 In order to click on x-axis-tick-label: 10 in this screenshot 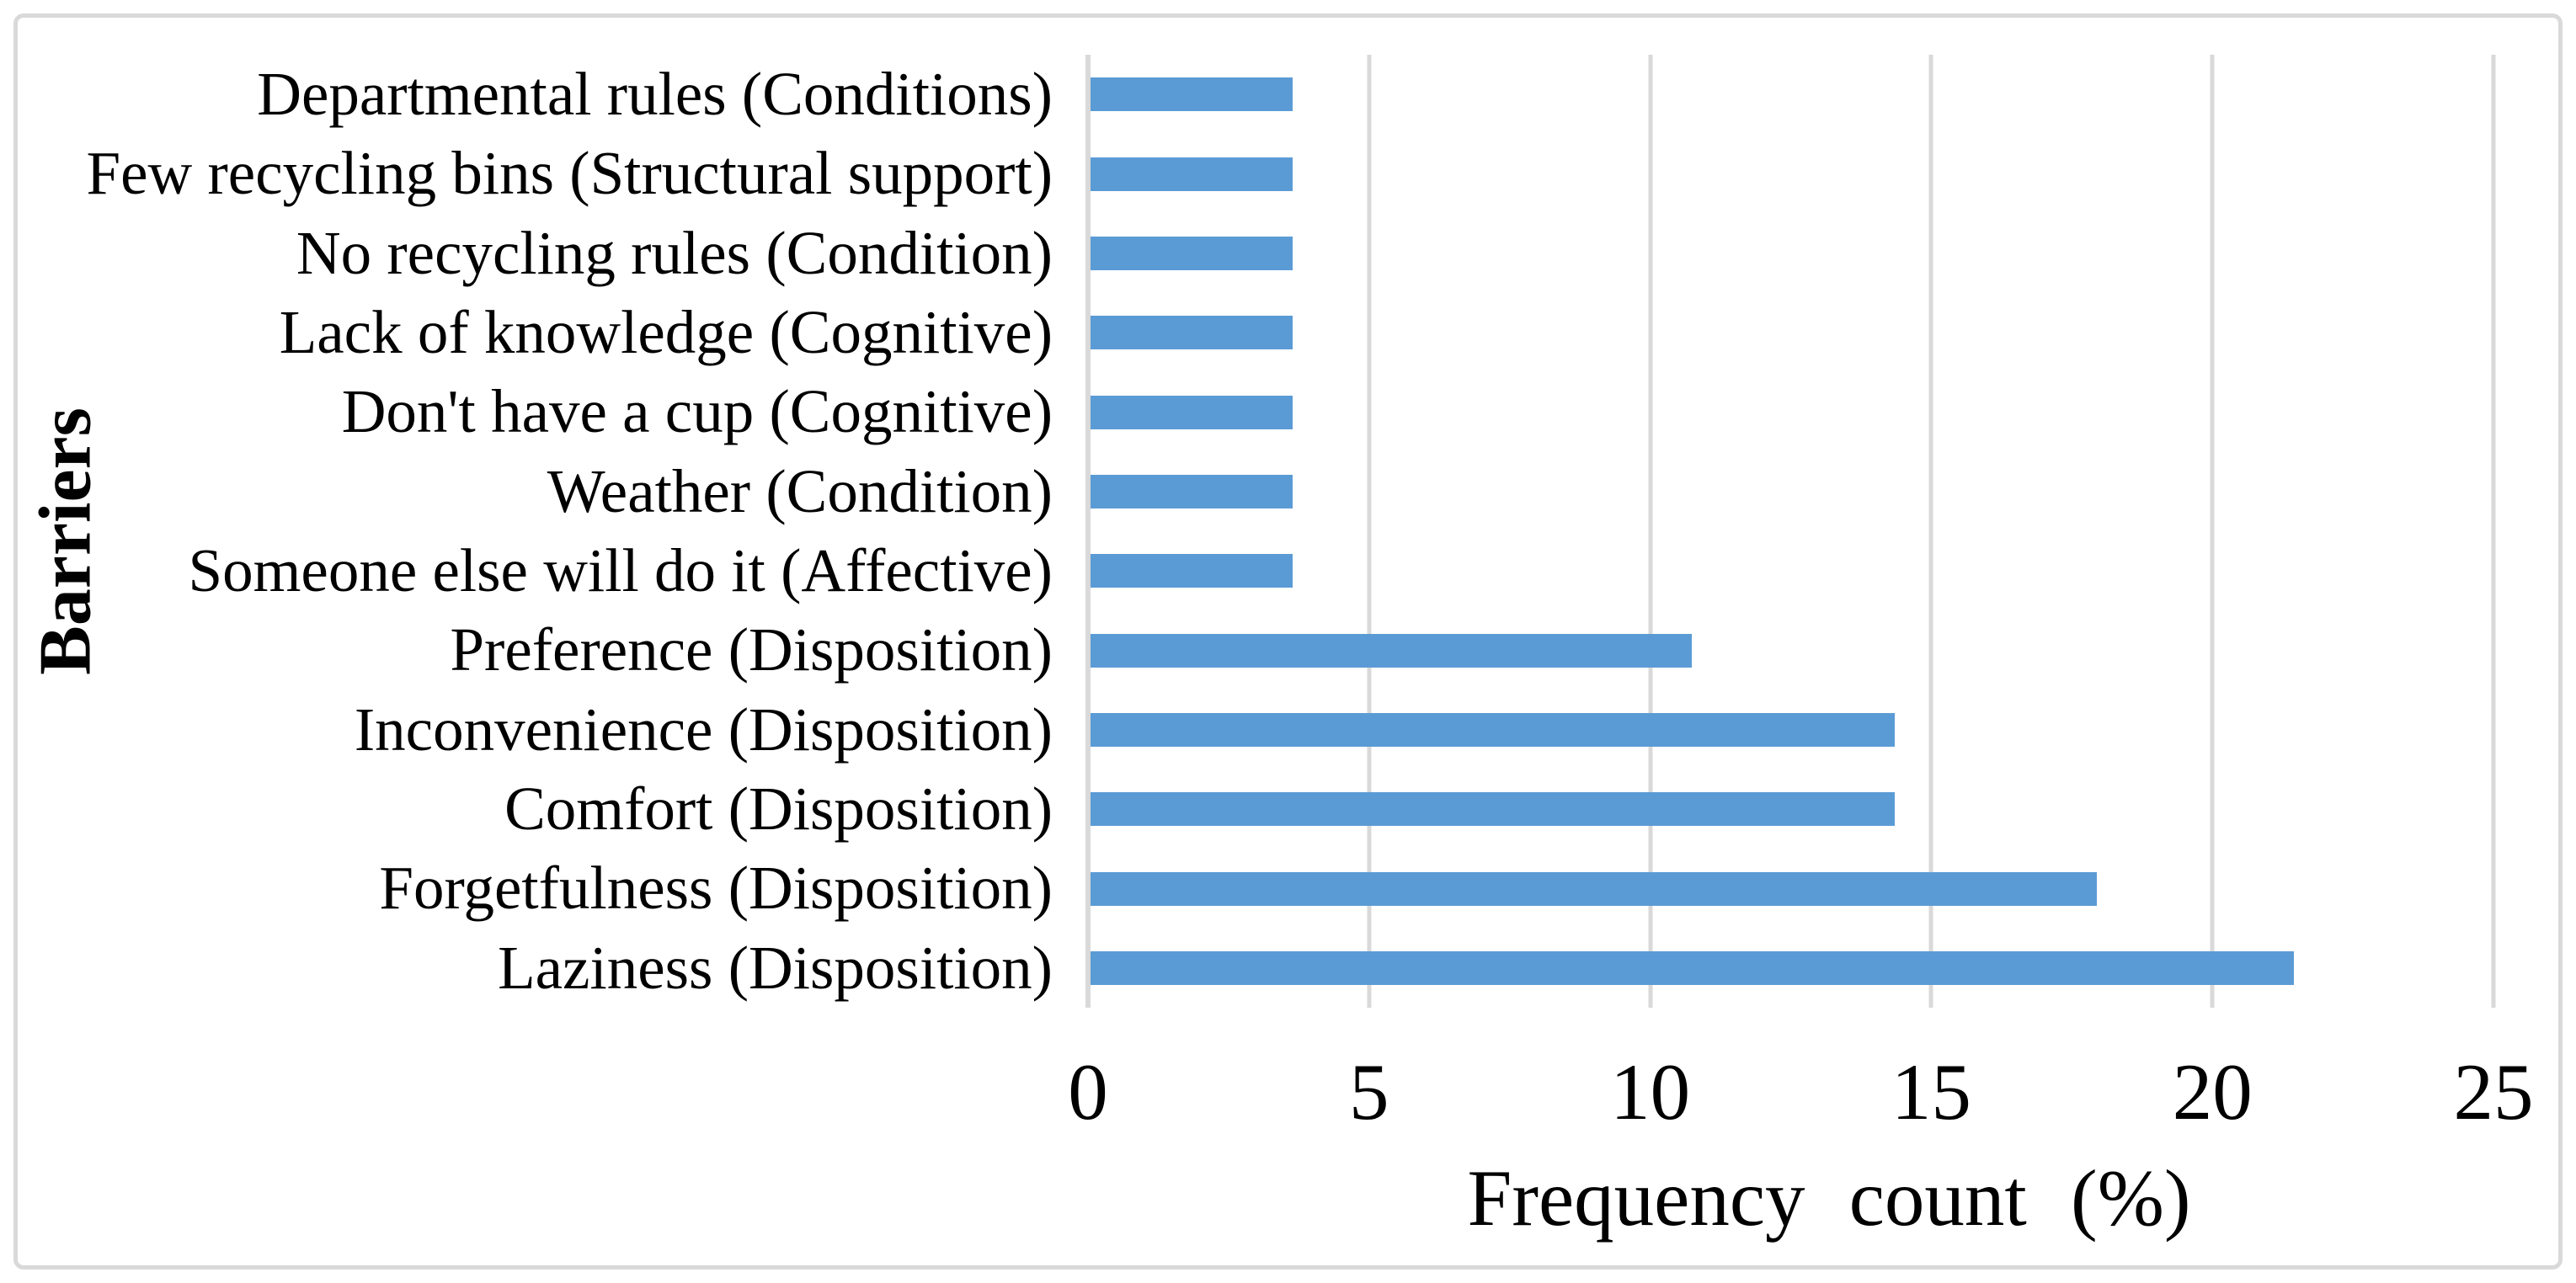, I will do `click(1650, 1092)`.